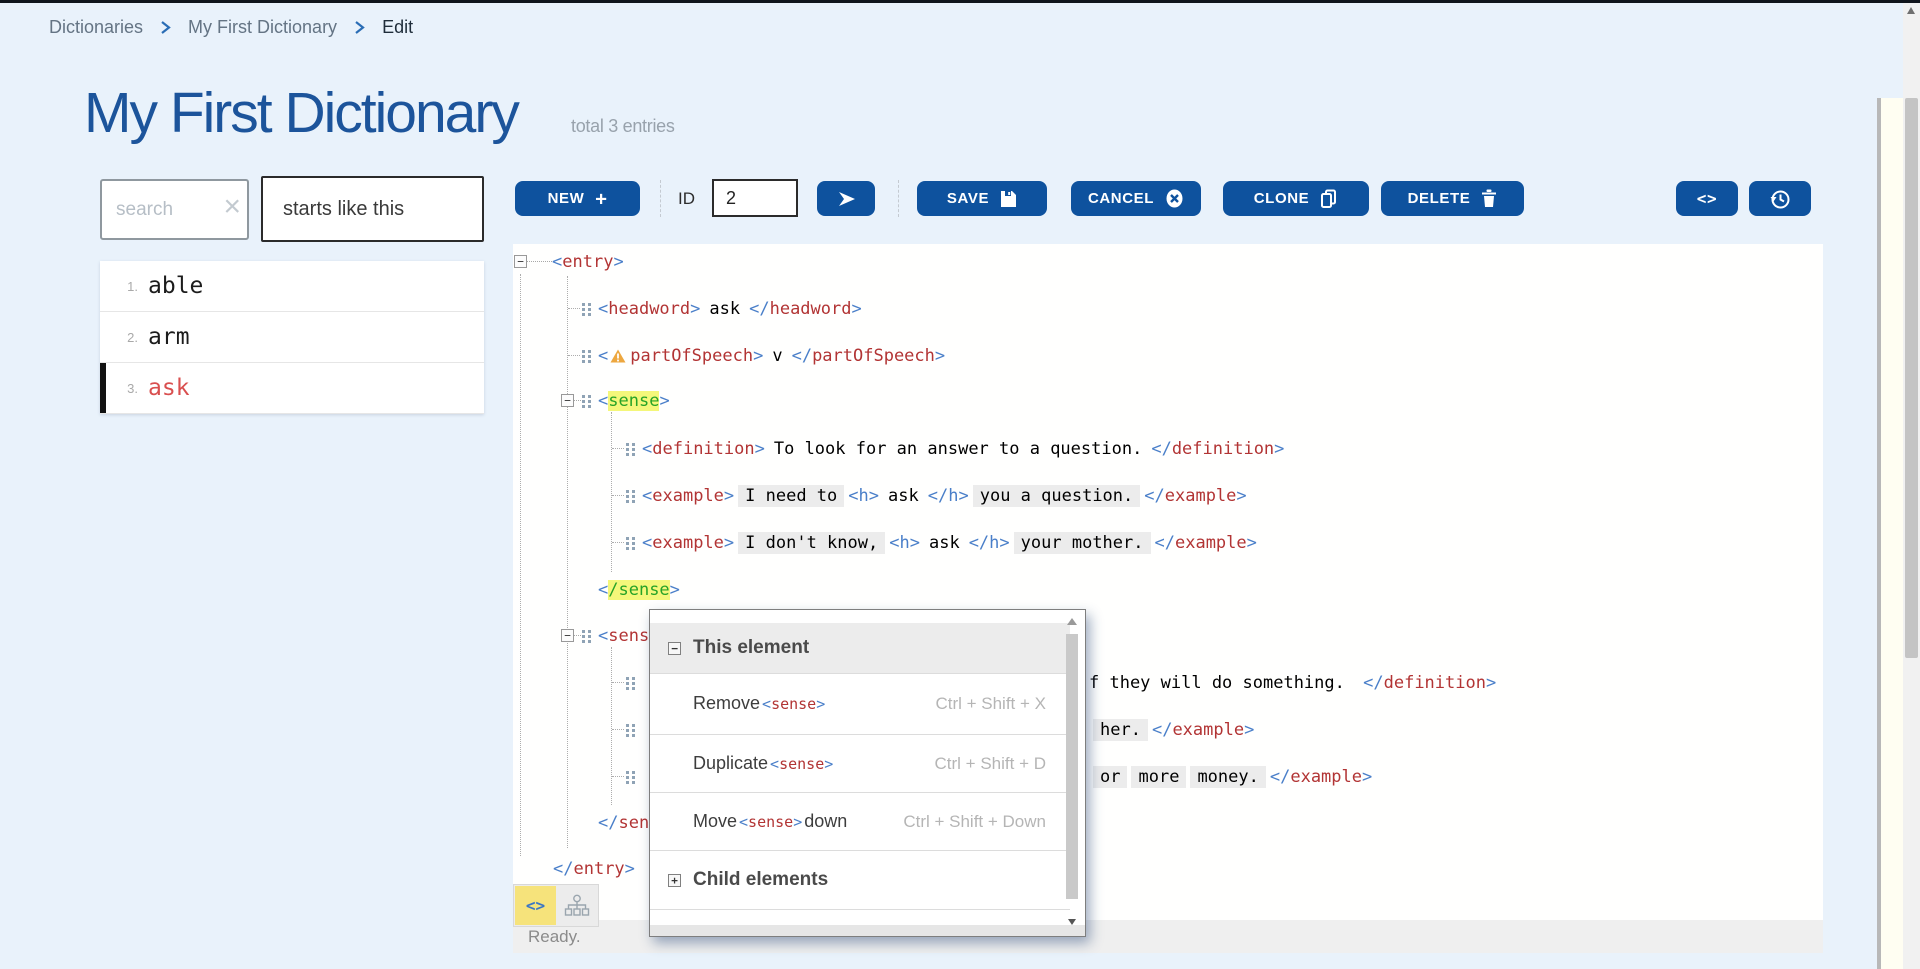 This screenshot has width=1920, height=969. What do you see at coordinates (634, 635) in the screenshot?
I see `sense-open-tag: sense` at bounding box center [634, 635].